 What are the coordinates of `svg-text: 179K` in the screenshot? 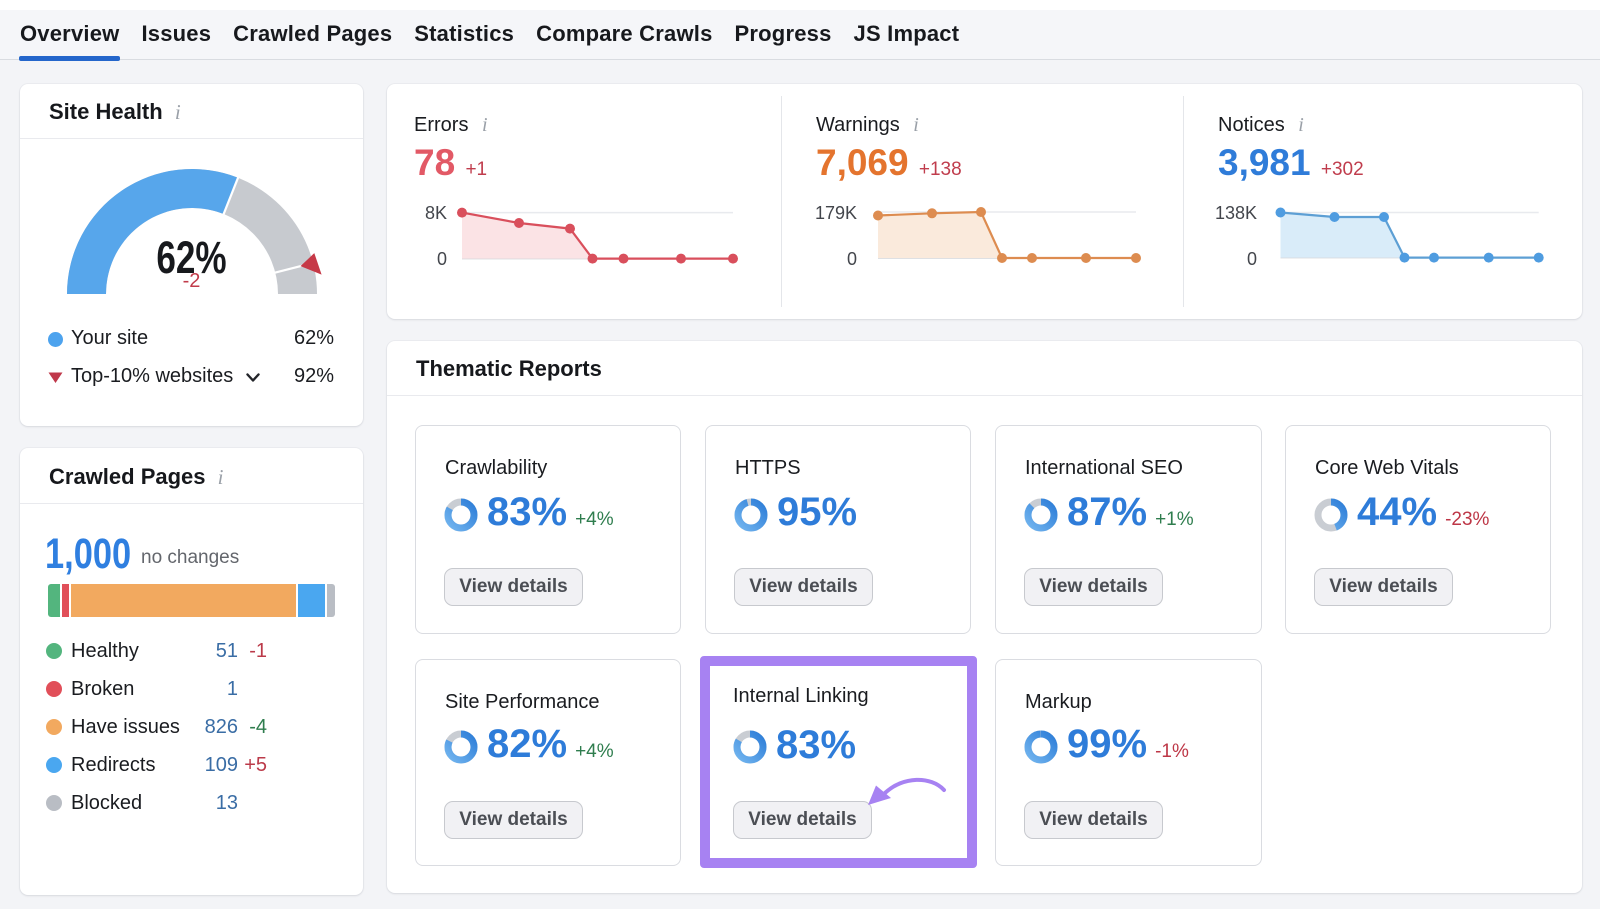 It's located at (836, 213).